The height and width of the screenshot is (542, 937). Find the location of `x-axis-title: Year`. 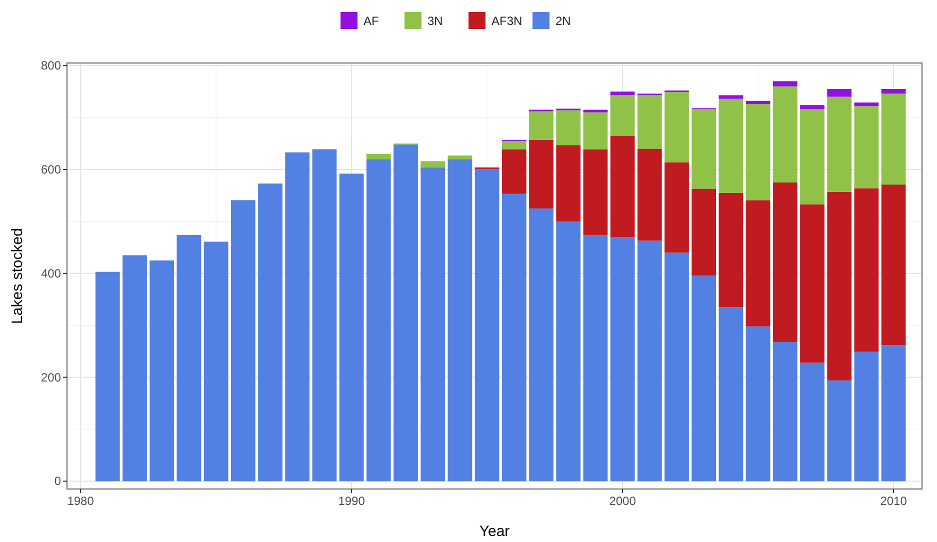

x-axis-title: Year is located at coordinates (494, 531).